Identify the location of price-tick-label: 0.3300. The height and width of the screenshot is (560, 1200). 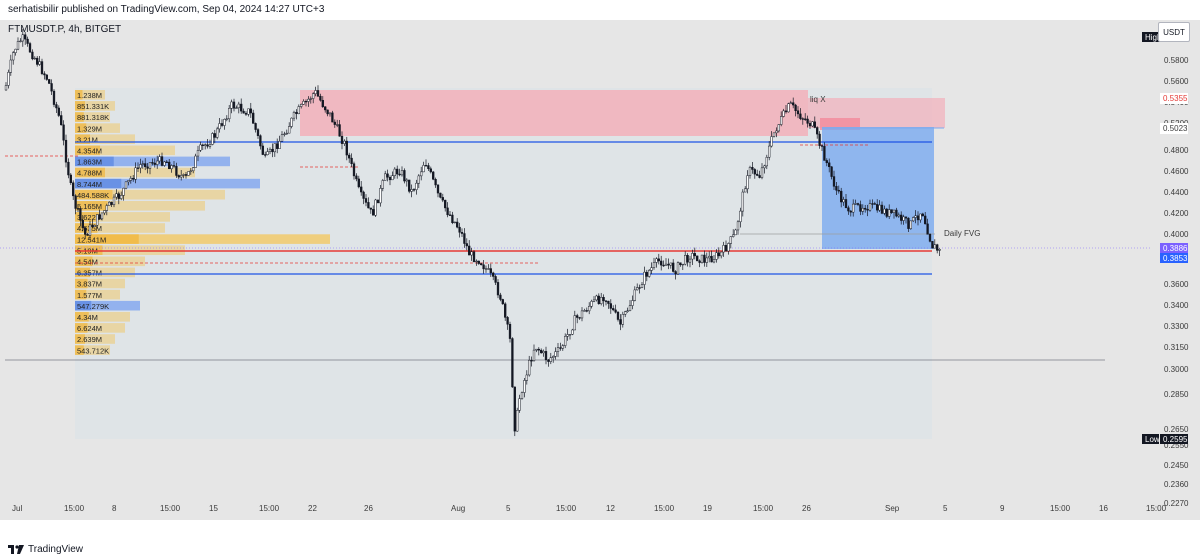
(1176, 326).